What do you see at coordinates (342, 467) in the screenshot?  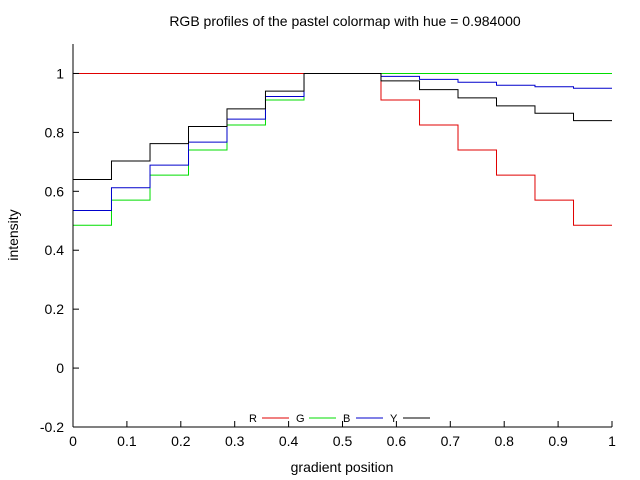 I see `x-axis-label: gradient position` at bounding box center [342, 467].